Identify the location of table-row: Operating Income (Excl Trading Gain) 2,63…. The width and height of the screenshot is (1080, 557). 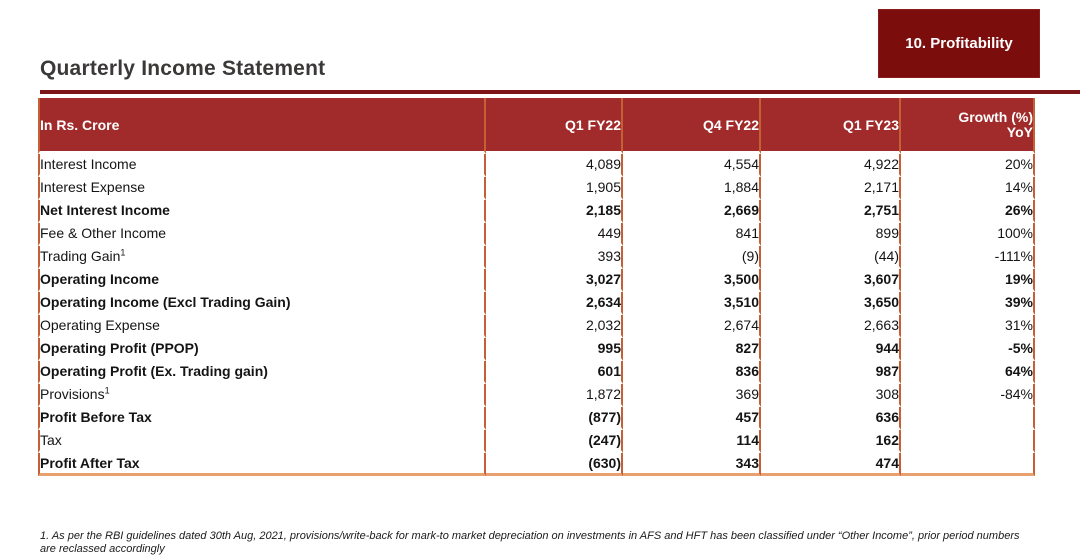
(536, 303).